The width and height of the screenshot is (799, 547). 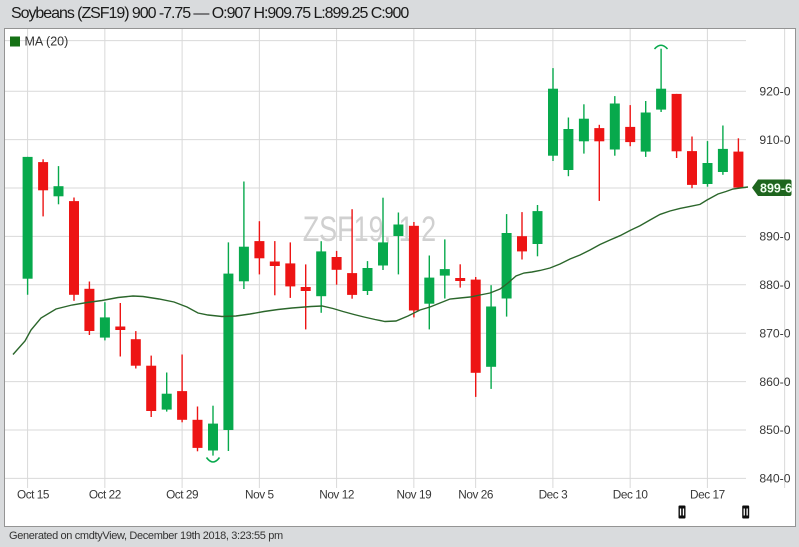 I want to click on svg-text: 920-0, so click(x=774, y=91).